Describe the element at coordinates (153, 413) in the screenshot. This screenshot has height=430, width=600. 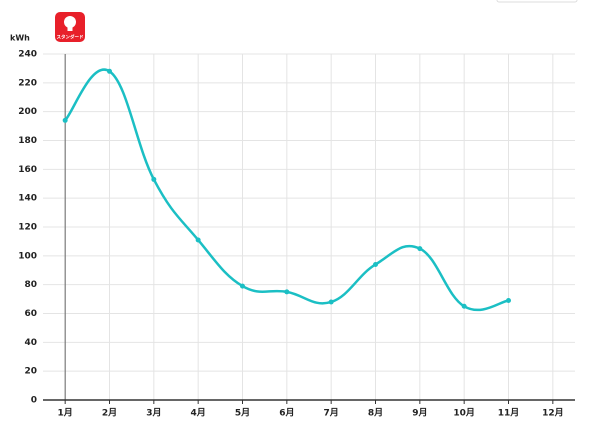
I see `x-tick-label: 3月` at that location.